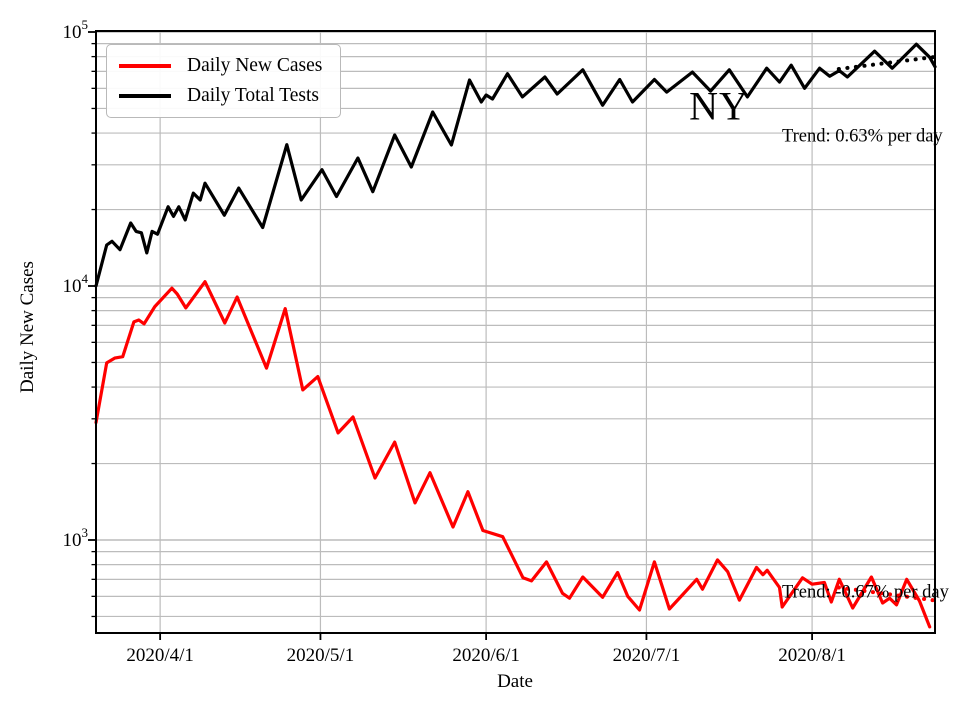 The image size is (960, 720). I want to click on y-tick-label: 10⁴, so click(76, 284).